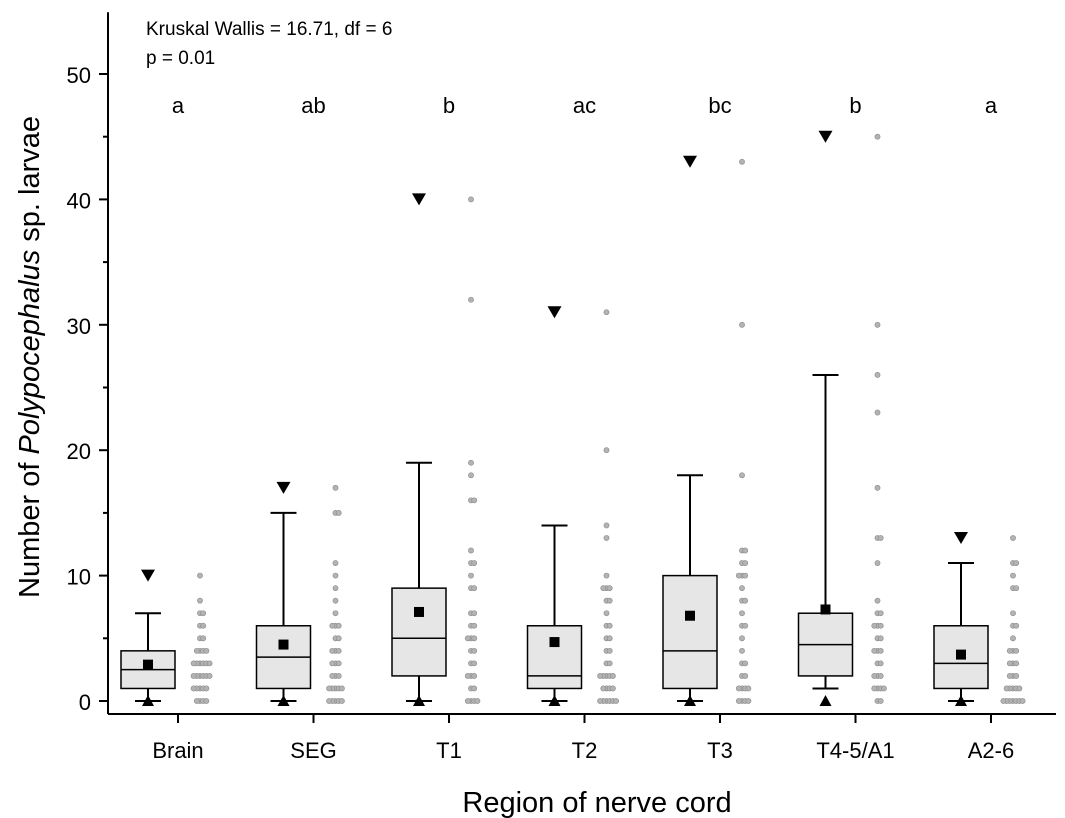  I want to click on y-tick-label: 50, so click(79, 75).